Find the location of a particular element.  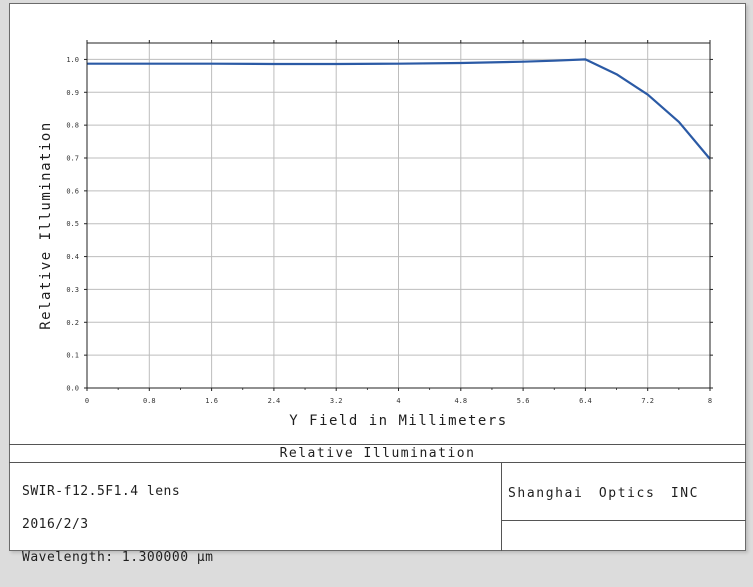

y-tick-label: 0.0 is located at coordinates (72, 389).